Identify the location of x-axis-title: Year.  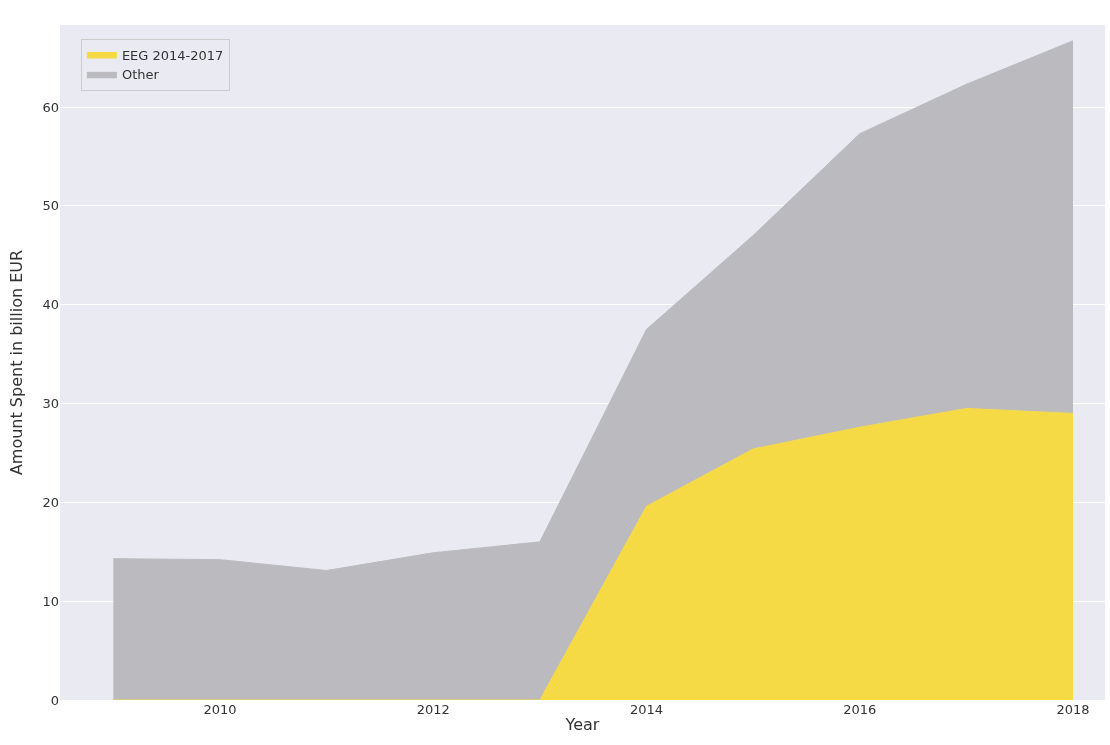
(582, 724).